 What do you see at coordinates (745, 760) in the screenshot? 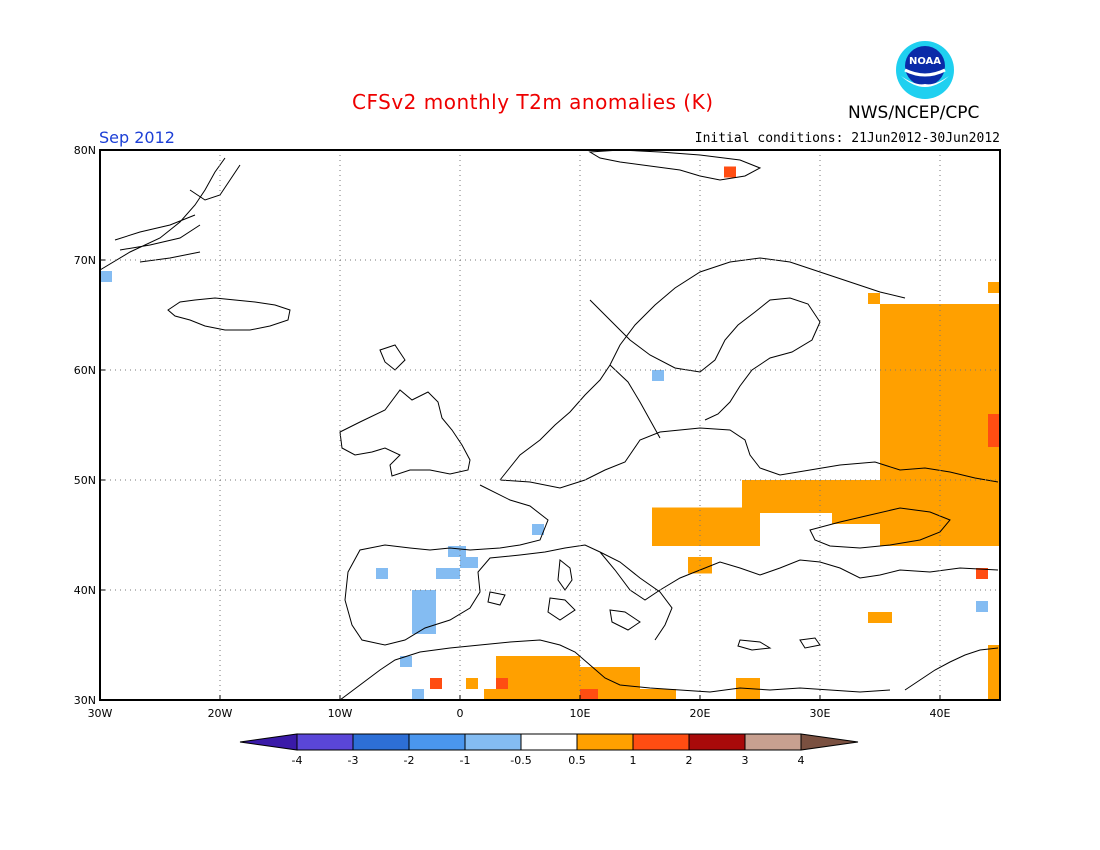
I see `legend-level-label: 3` at bounding box center [745, 760].